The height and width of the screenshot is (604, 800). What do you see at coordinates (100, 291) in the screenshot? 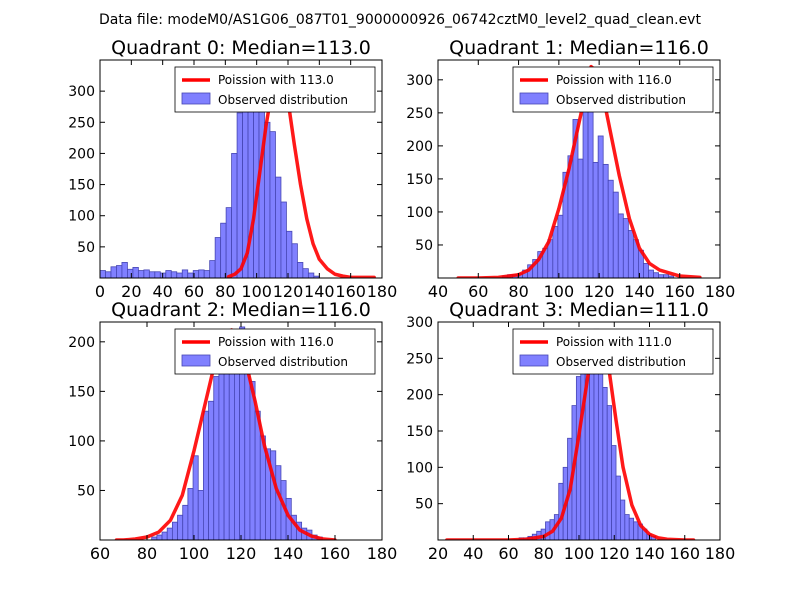
I see `x-tick-label: 0` at bounding box center [100, 291].